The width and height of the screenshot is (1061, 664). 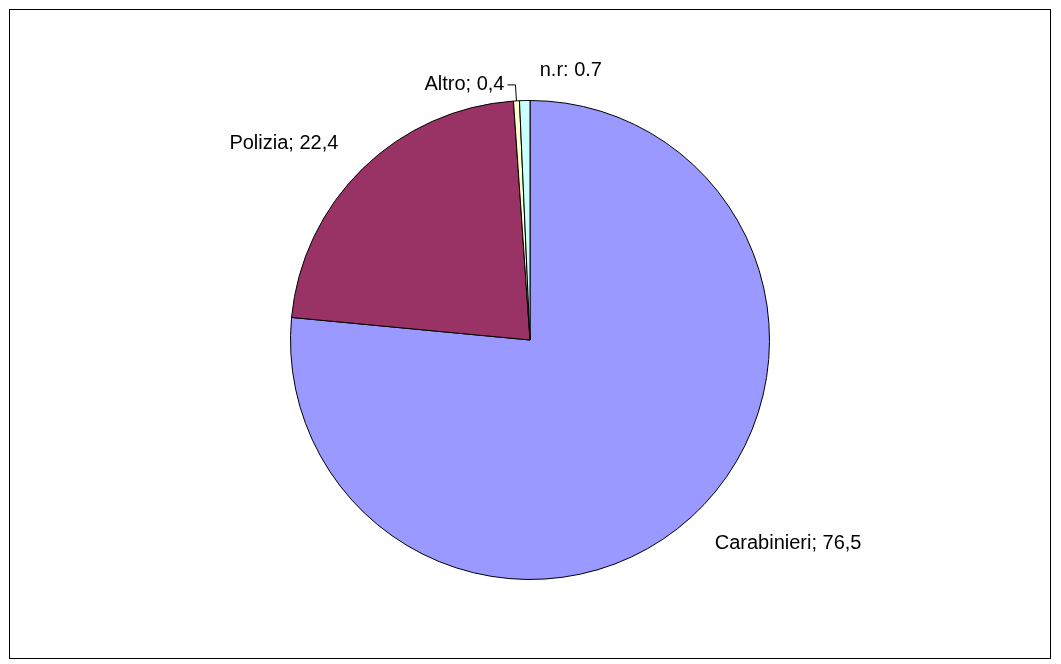 What do you see at coordinates (464, 83) in the screenshot?
I see `slice-label: Altro; 0,4` at bounding box center [464, 83].